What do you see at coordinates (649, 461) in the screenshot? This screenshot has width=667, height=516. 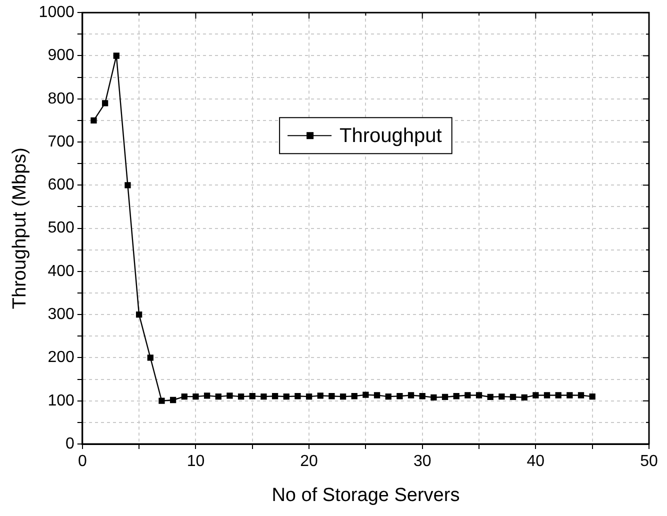 I see `x-tick-label: 50` at bounding box center [649, 461].